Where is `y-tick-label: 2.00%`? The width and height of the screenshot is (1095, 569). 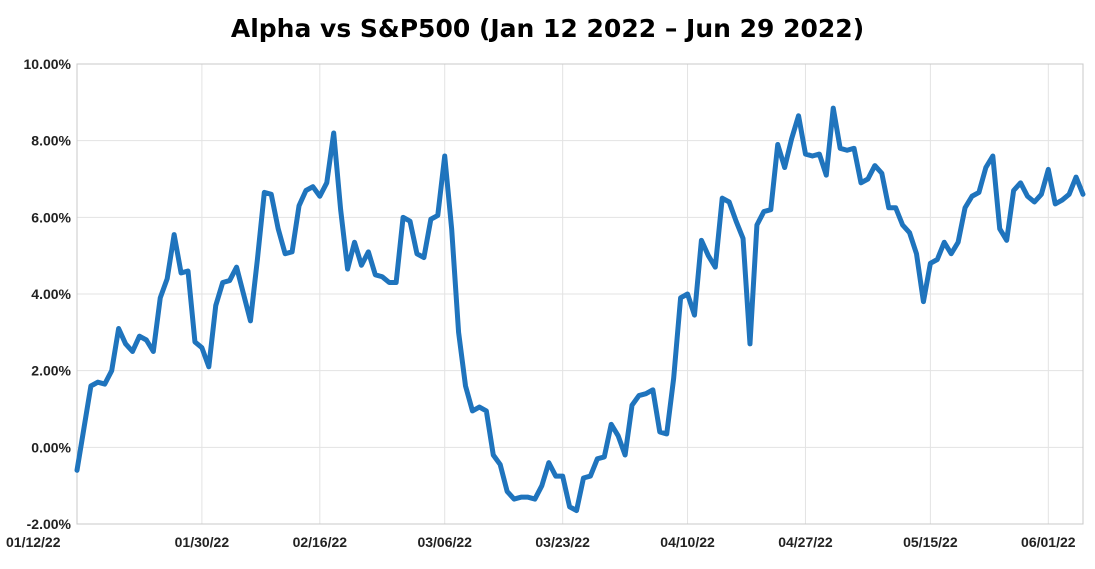
y-tick-label: 2.00% is located at coordinates (51, 371).